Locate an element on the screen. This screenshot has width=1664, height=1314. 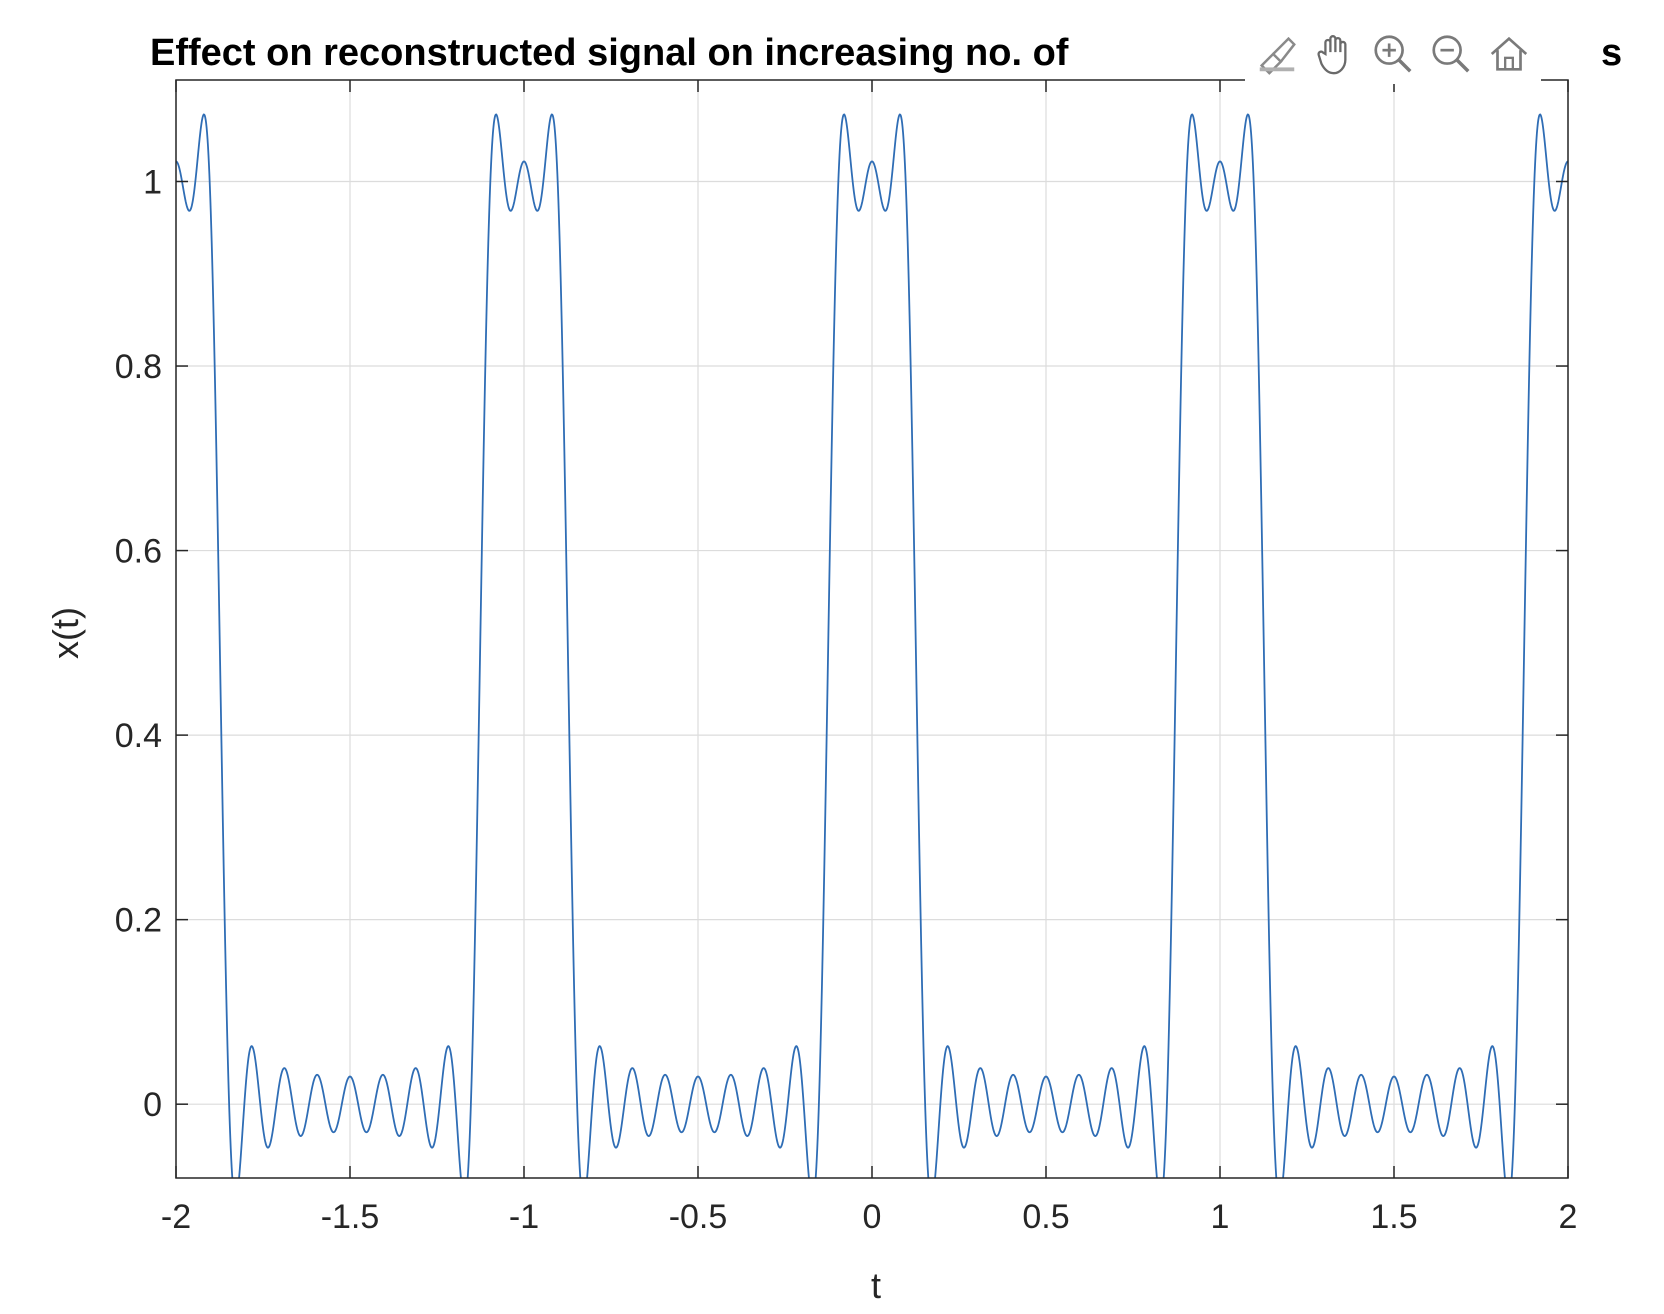
brush-button is located at coordinates (1277, 54).